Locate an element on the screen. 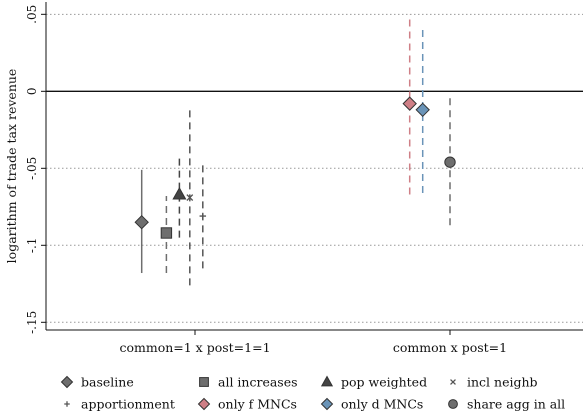  y-axis-title: logarithm of trade tax revenue is located at coordinates (11, 166).